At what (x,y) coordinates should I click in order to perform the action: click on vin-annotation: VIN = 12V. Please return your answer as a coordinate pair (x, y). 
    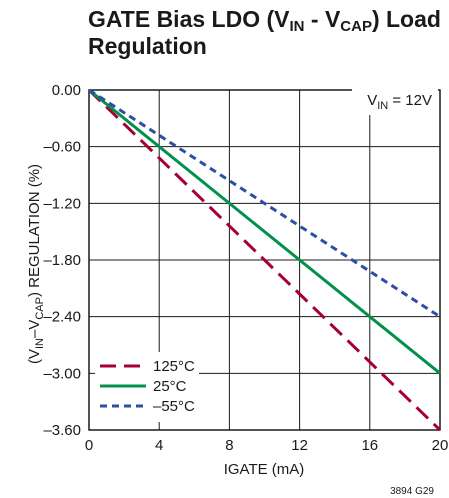
    Looking at the image, I should click on (399, 102).